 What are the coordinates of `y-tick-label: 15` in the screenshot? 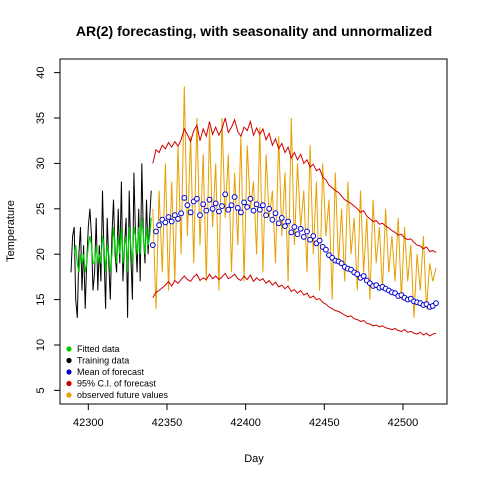 It's located at (41, 299).